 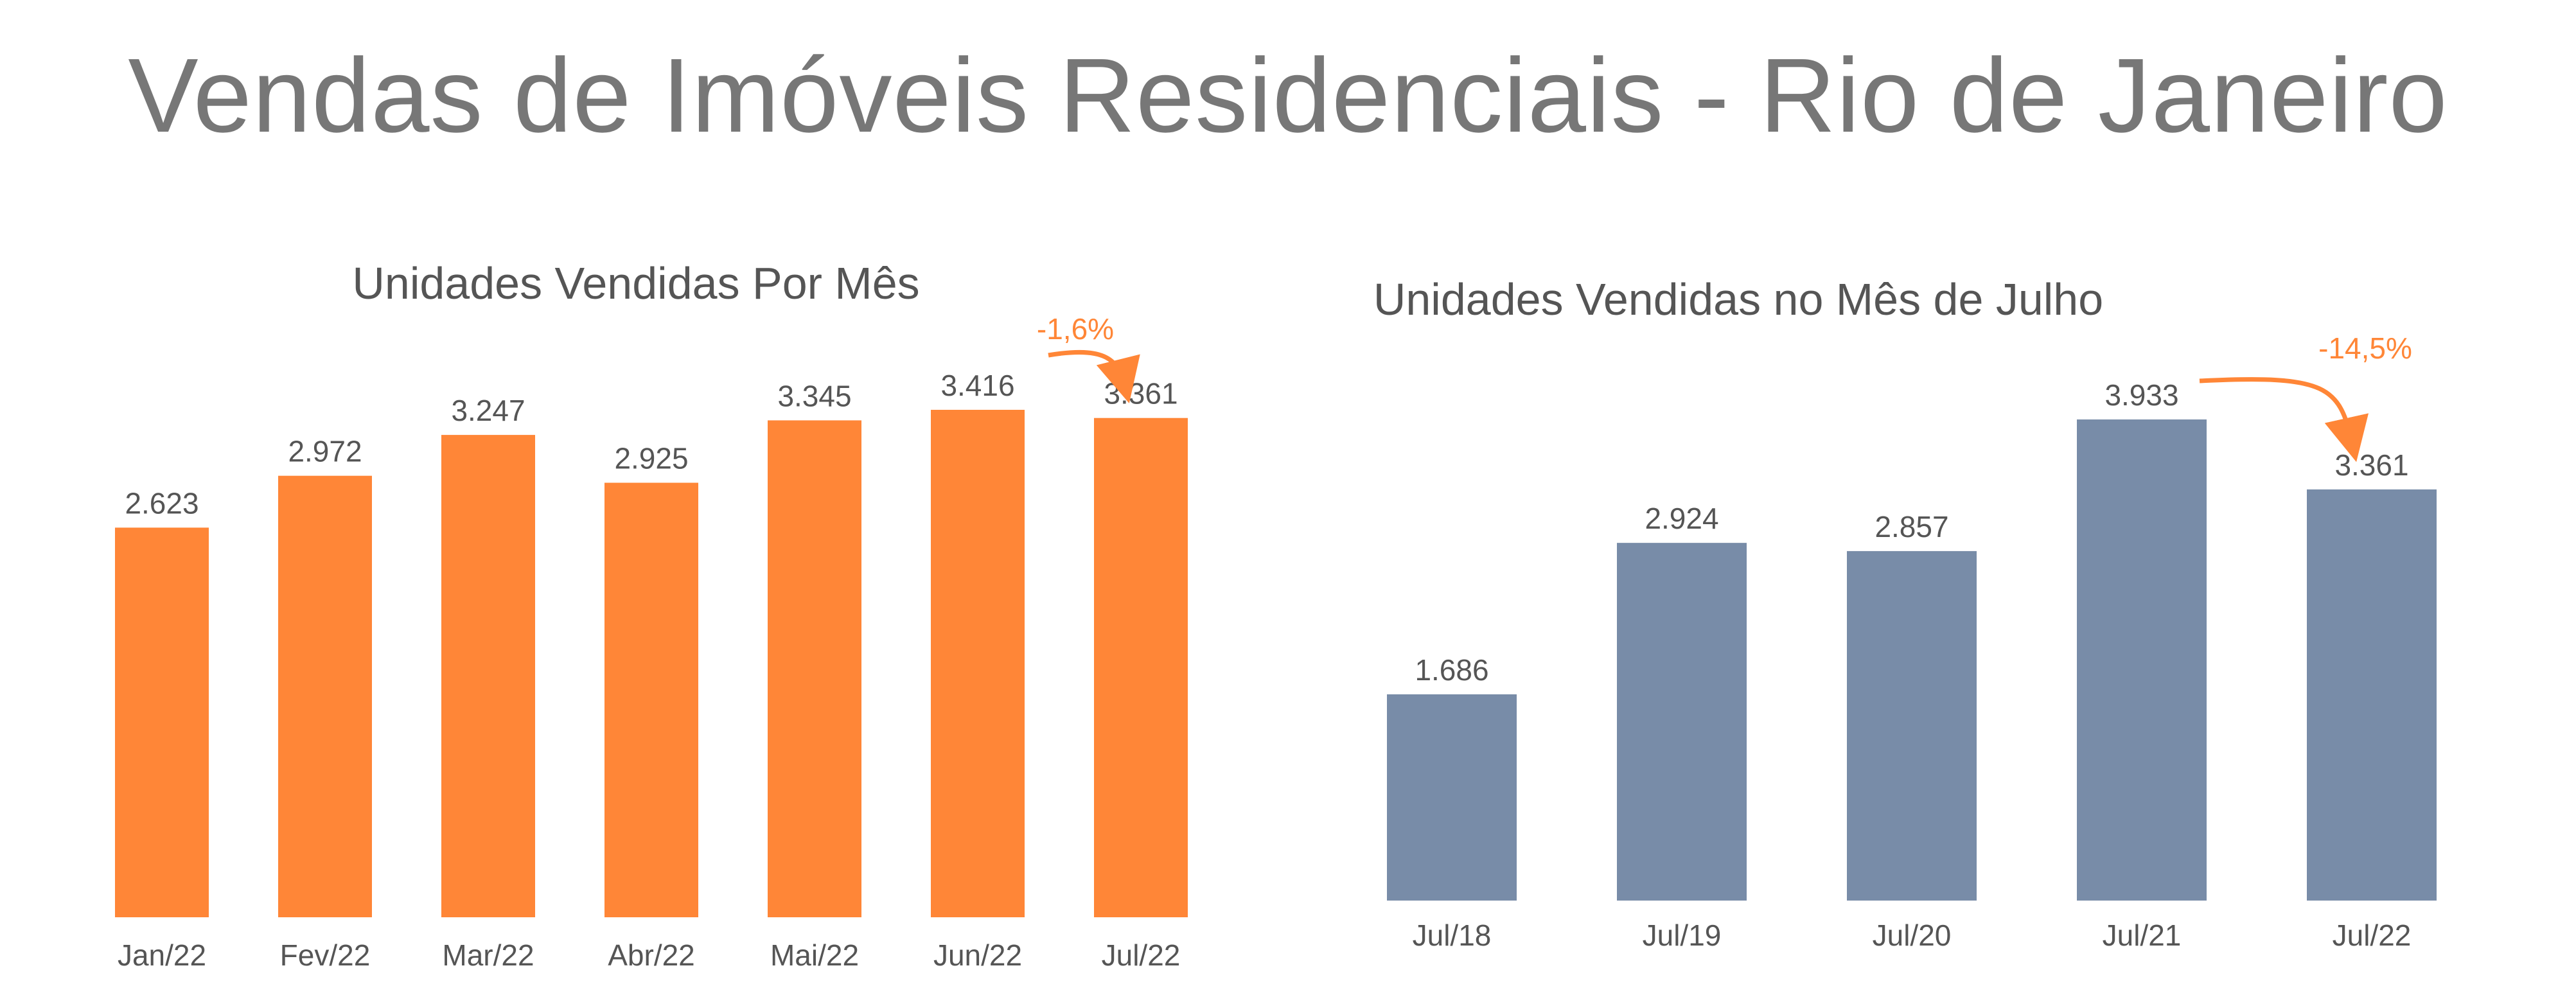 What do you see at coordinates (977, 955) in the screenshot?
I see `tick-label-monthly-5: Jun/22` at bounding box center [977, 955].